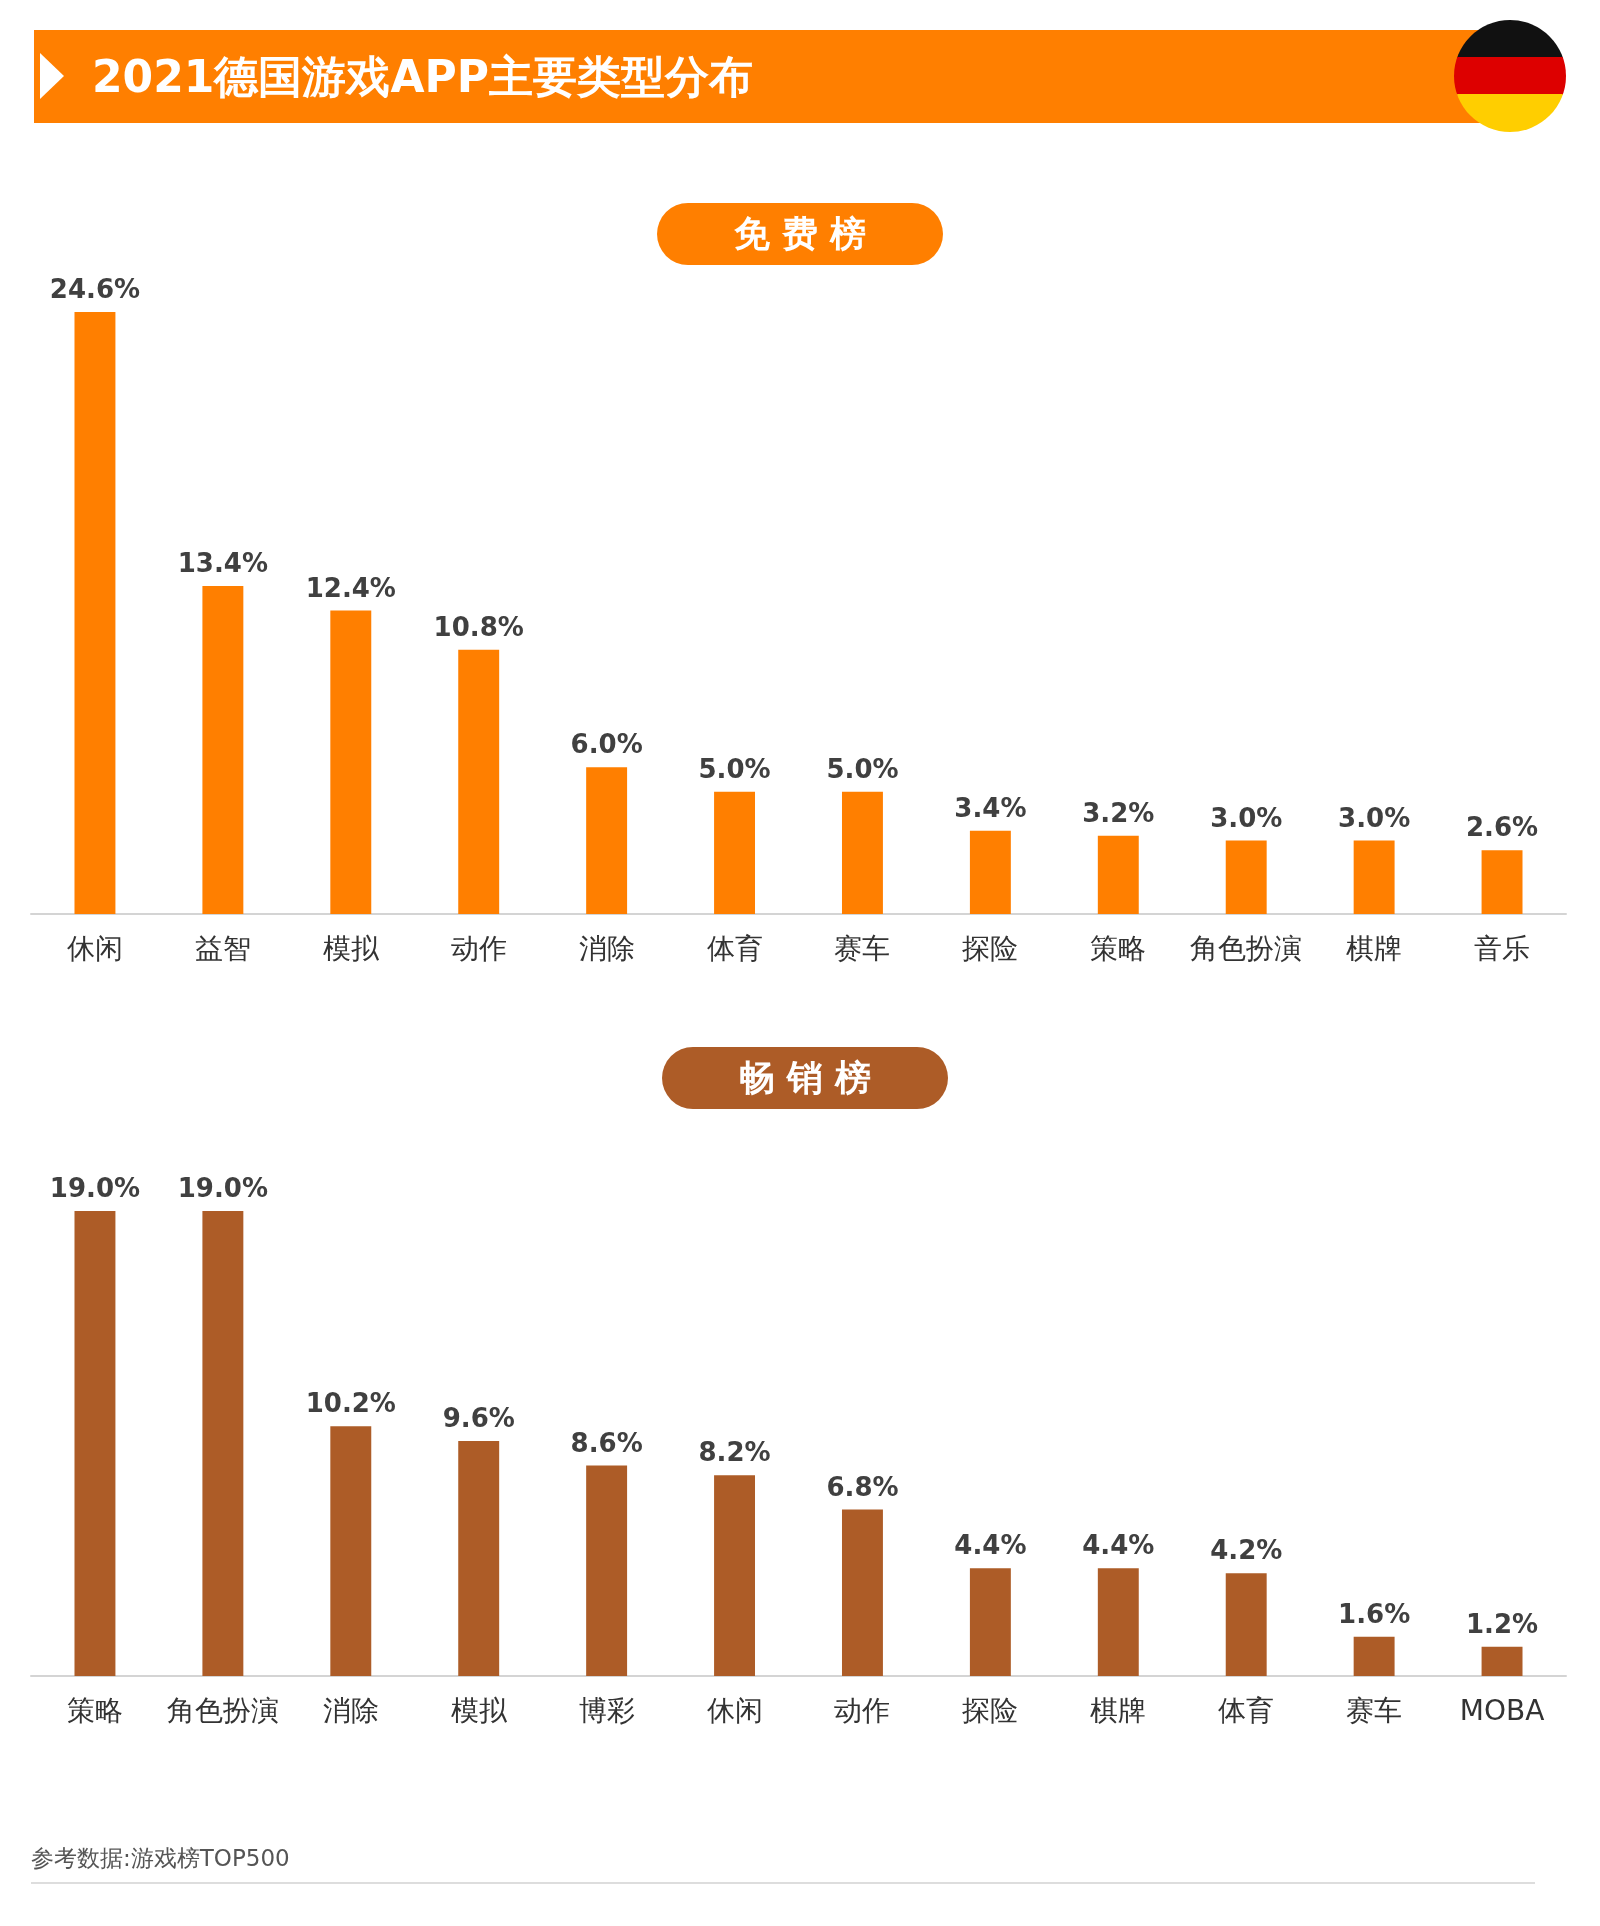 The image size is (1600, 1926). I want to click on data-label: 1.6%, so click(1374, 1613).